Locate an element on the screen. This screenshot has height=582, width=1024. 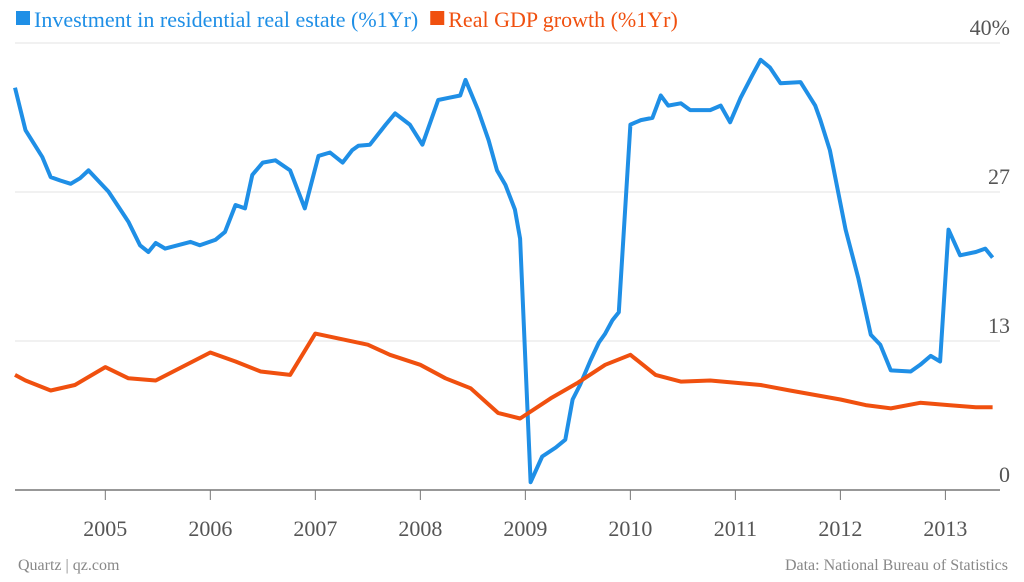
y-tick-label: 40% is located at coordinates (990, 27).